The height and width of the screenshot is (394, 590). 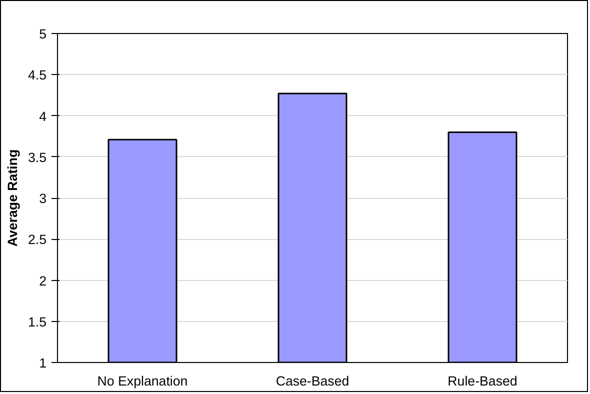 What do you see at coordinates (12, 198) in the screenshot?
I see `y-axis-title: Average Rating` at bounding box center [12, 198].